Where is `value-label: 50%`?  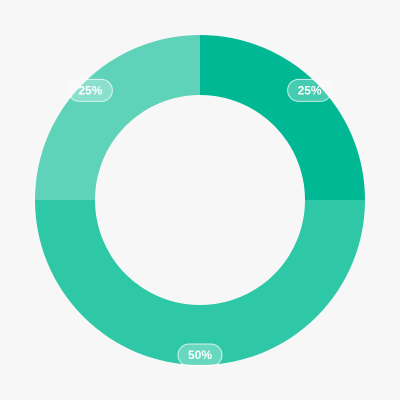 value-label: 50% is located at coordinates (200, 355).